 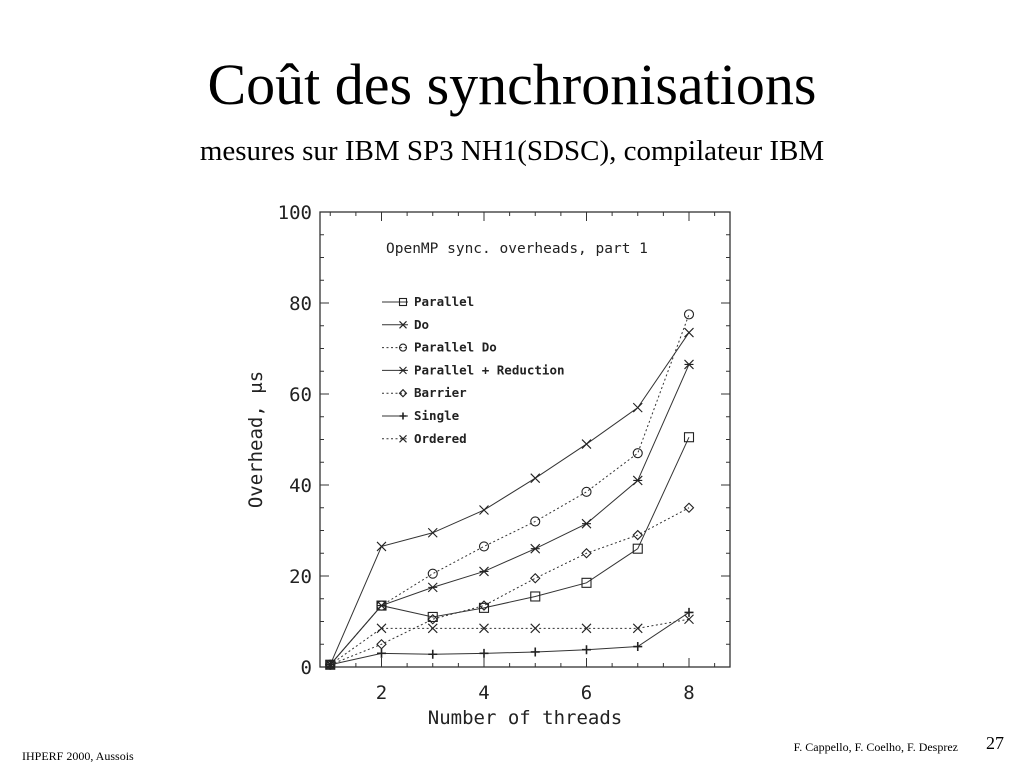 I want to click on legend-label: Parallel + Reduction, so click(x=489, y=369).